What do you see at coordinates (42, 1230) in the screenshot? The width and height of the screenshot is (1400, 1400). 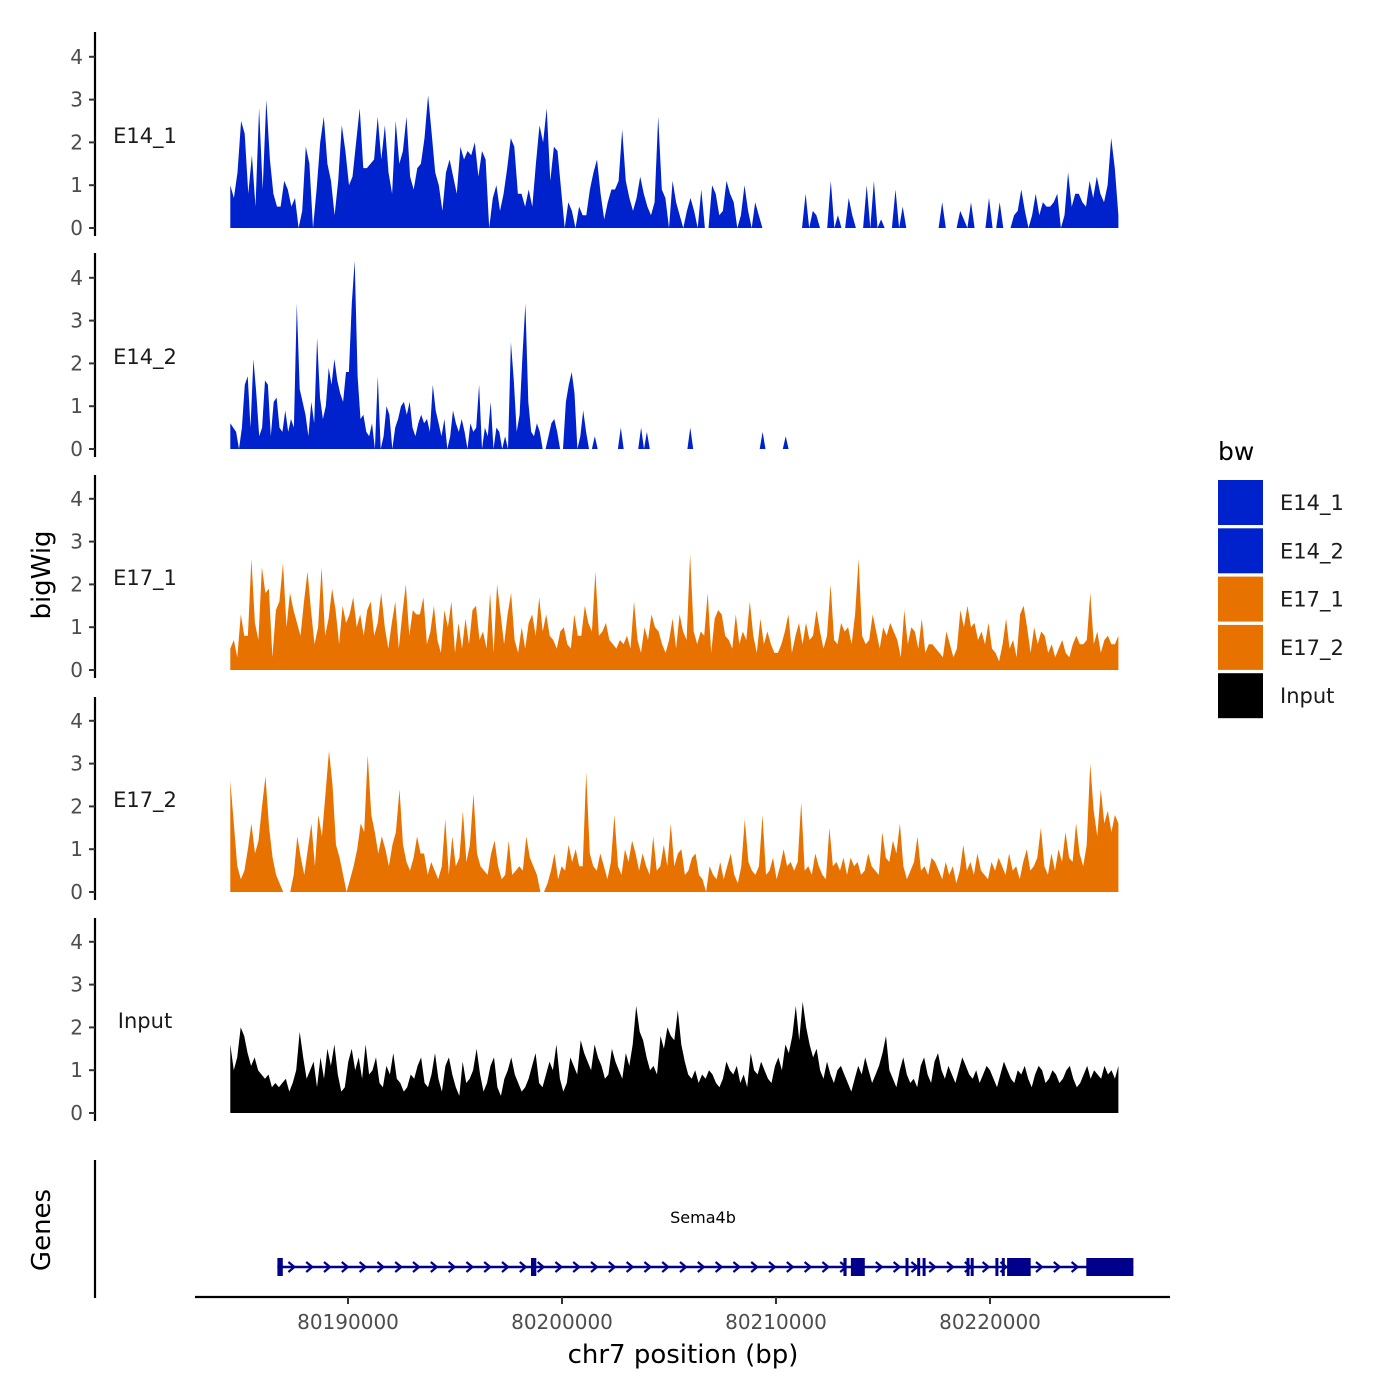 I see `genes-axis-title: Genes` at bounding box center [42, 1230].